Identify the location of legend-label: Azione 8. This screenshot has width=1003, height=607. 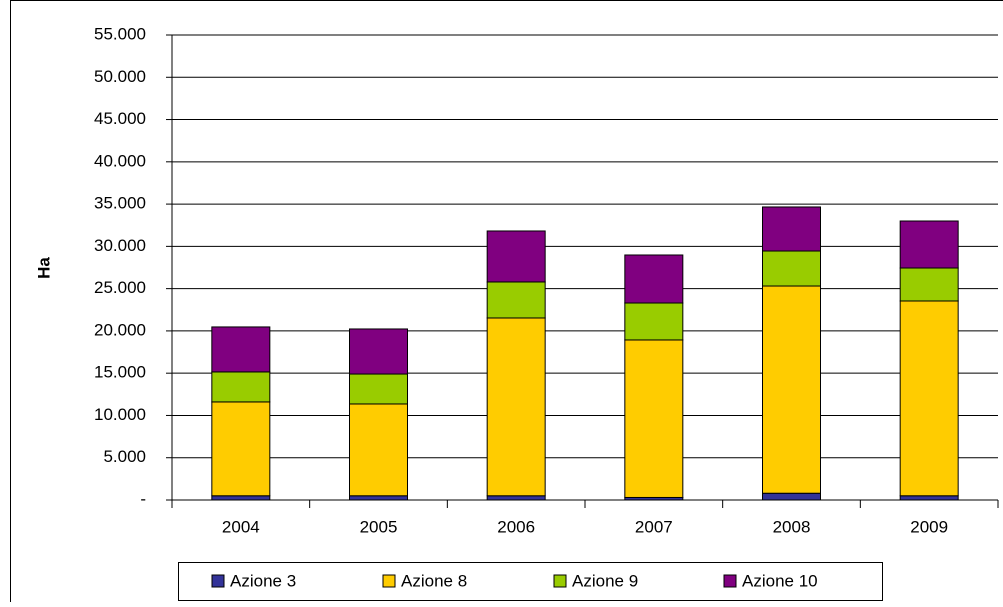
(434, 580).